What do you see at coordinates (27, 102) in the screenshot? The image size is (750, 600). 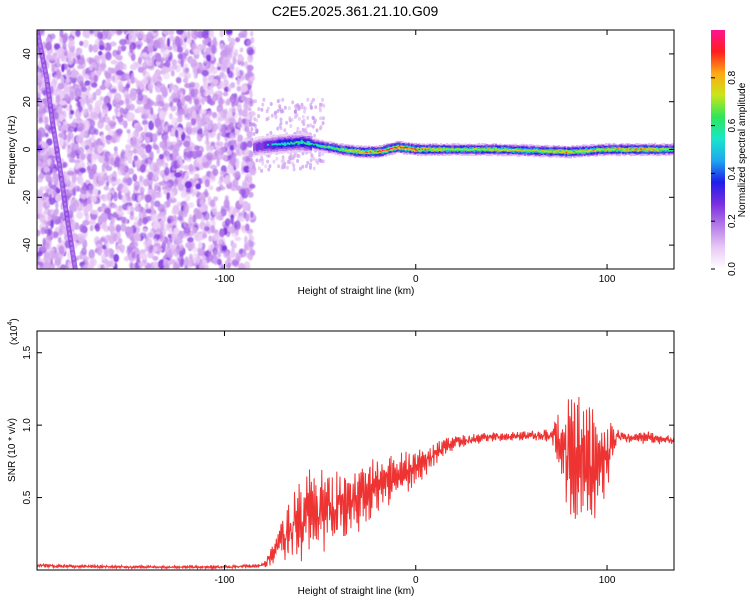 I see `y-tick-label: 20` at bounding box center [27, 102].